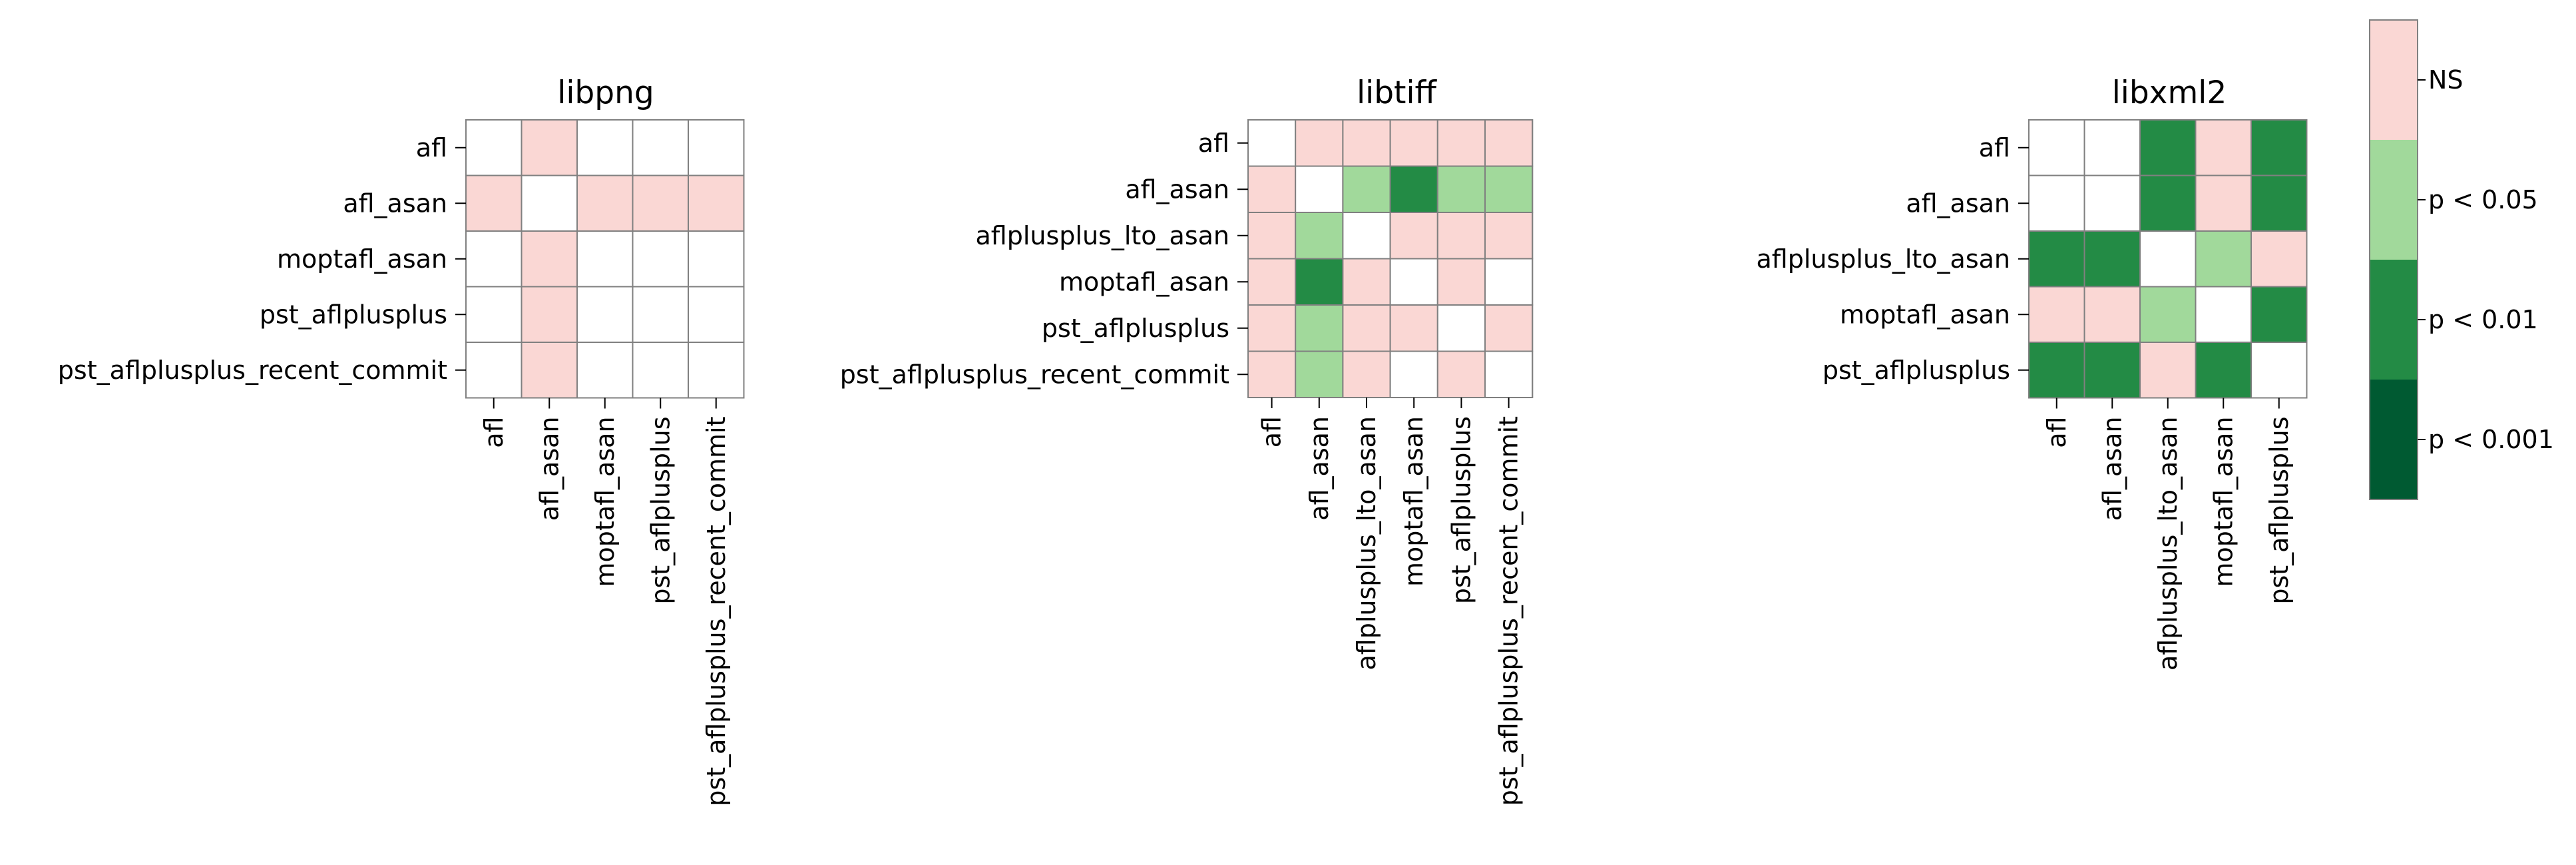 Image resolution: width=2576 pixels, height=865 pixels. What do you see at coordinates (1144, 281) in the screenshot?
I see `y-tick-label: moptafl_asan` at bounding box center [1144, 281].